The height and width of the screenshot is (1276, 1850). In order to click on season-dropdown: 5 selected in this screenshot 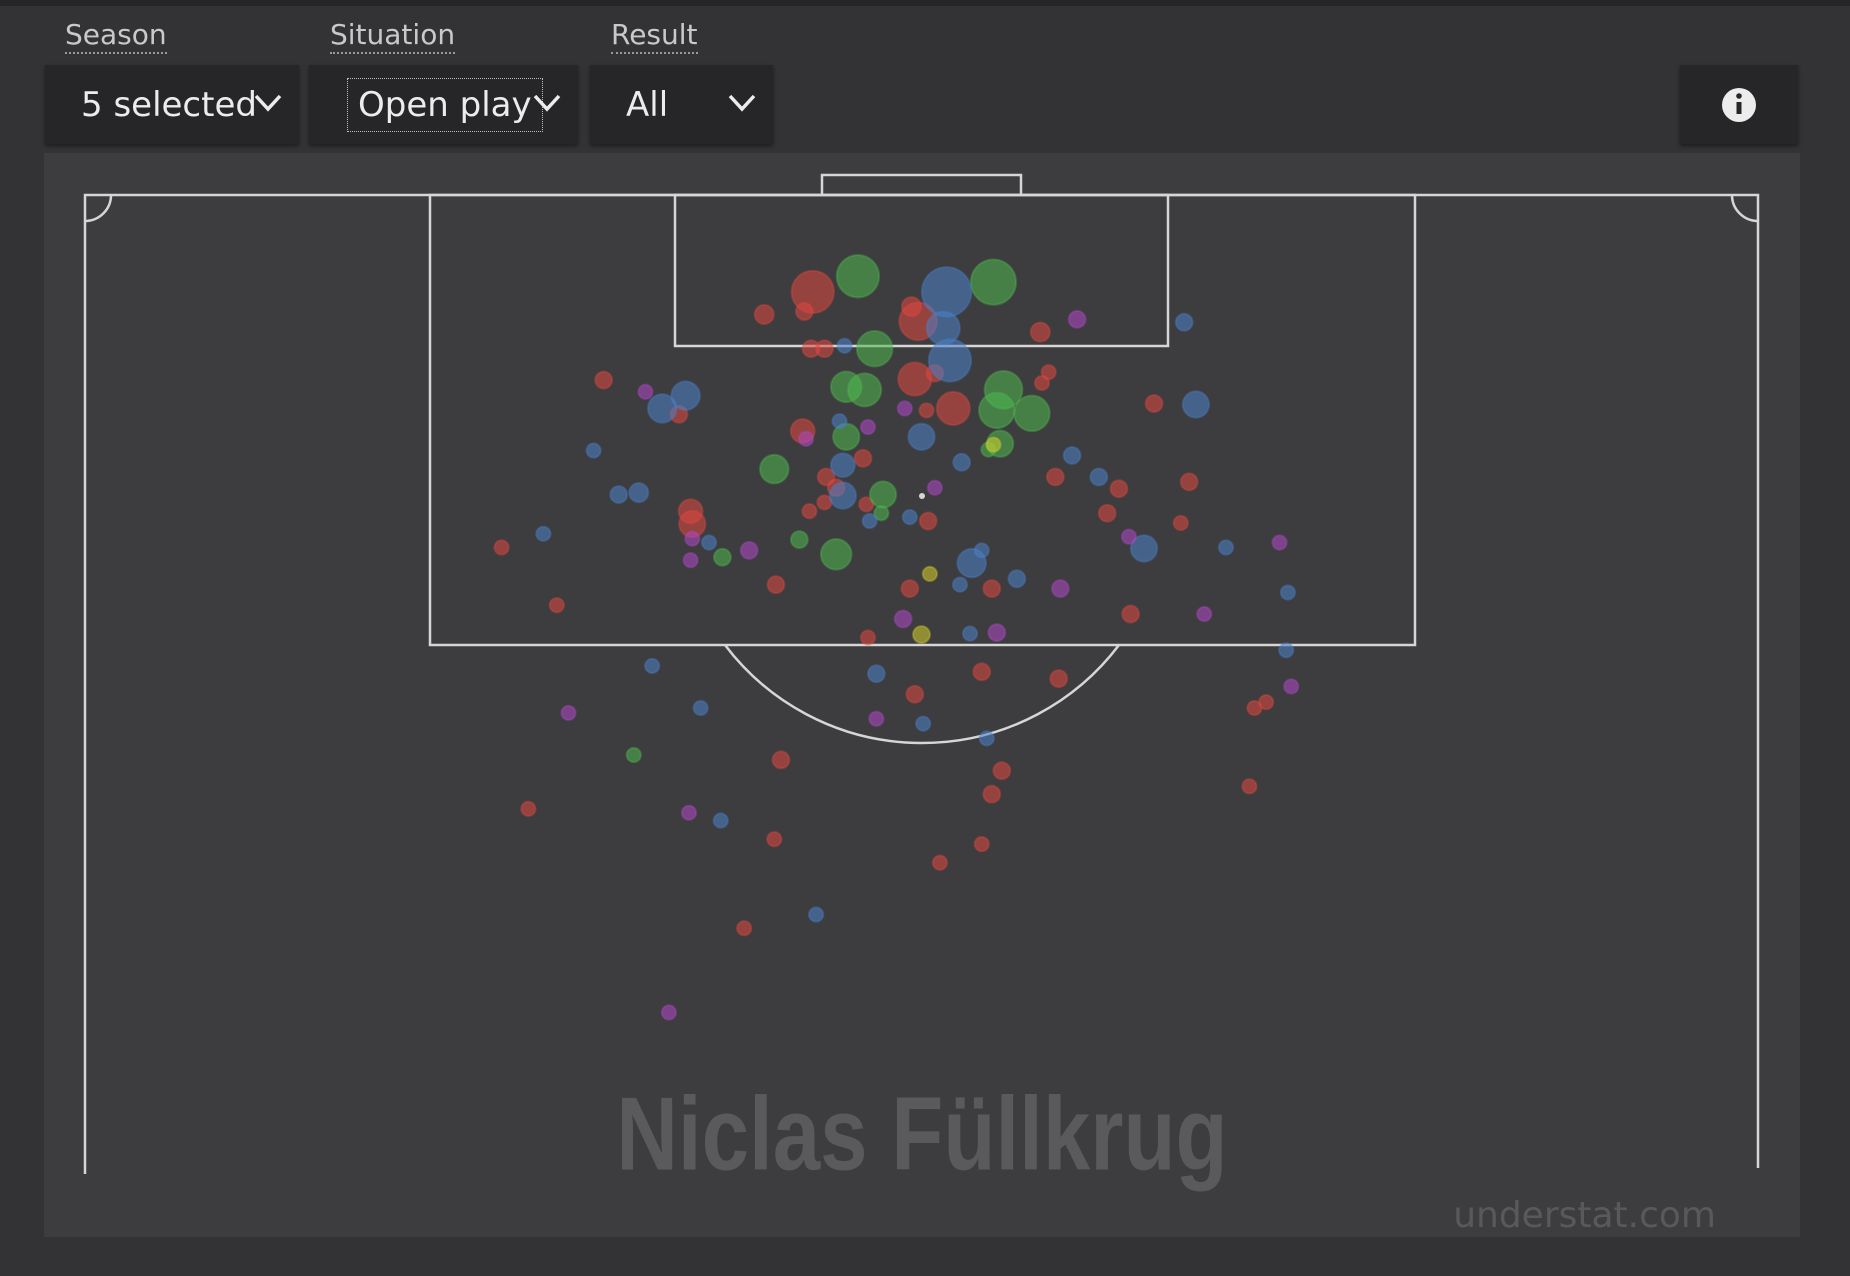, I will do `click(172, 104)`.